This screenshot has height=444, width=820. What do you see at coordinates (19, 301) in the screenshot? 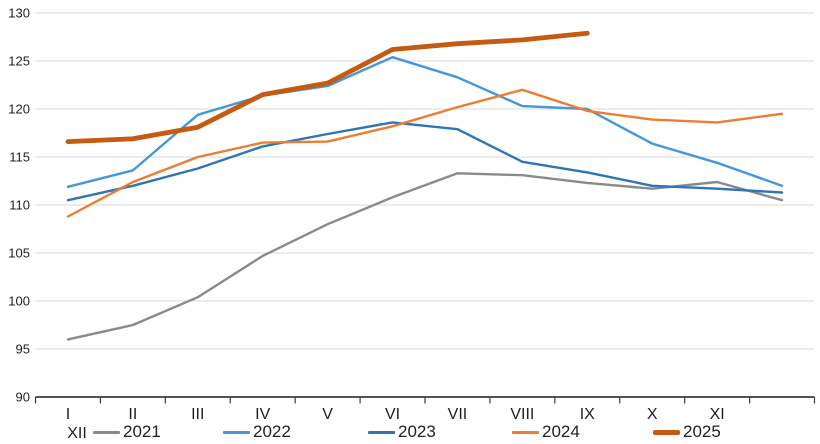
I see `y-axis-label-100: 100` at bounding box center [19, 301].